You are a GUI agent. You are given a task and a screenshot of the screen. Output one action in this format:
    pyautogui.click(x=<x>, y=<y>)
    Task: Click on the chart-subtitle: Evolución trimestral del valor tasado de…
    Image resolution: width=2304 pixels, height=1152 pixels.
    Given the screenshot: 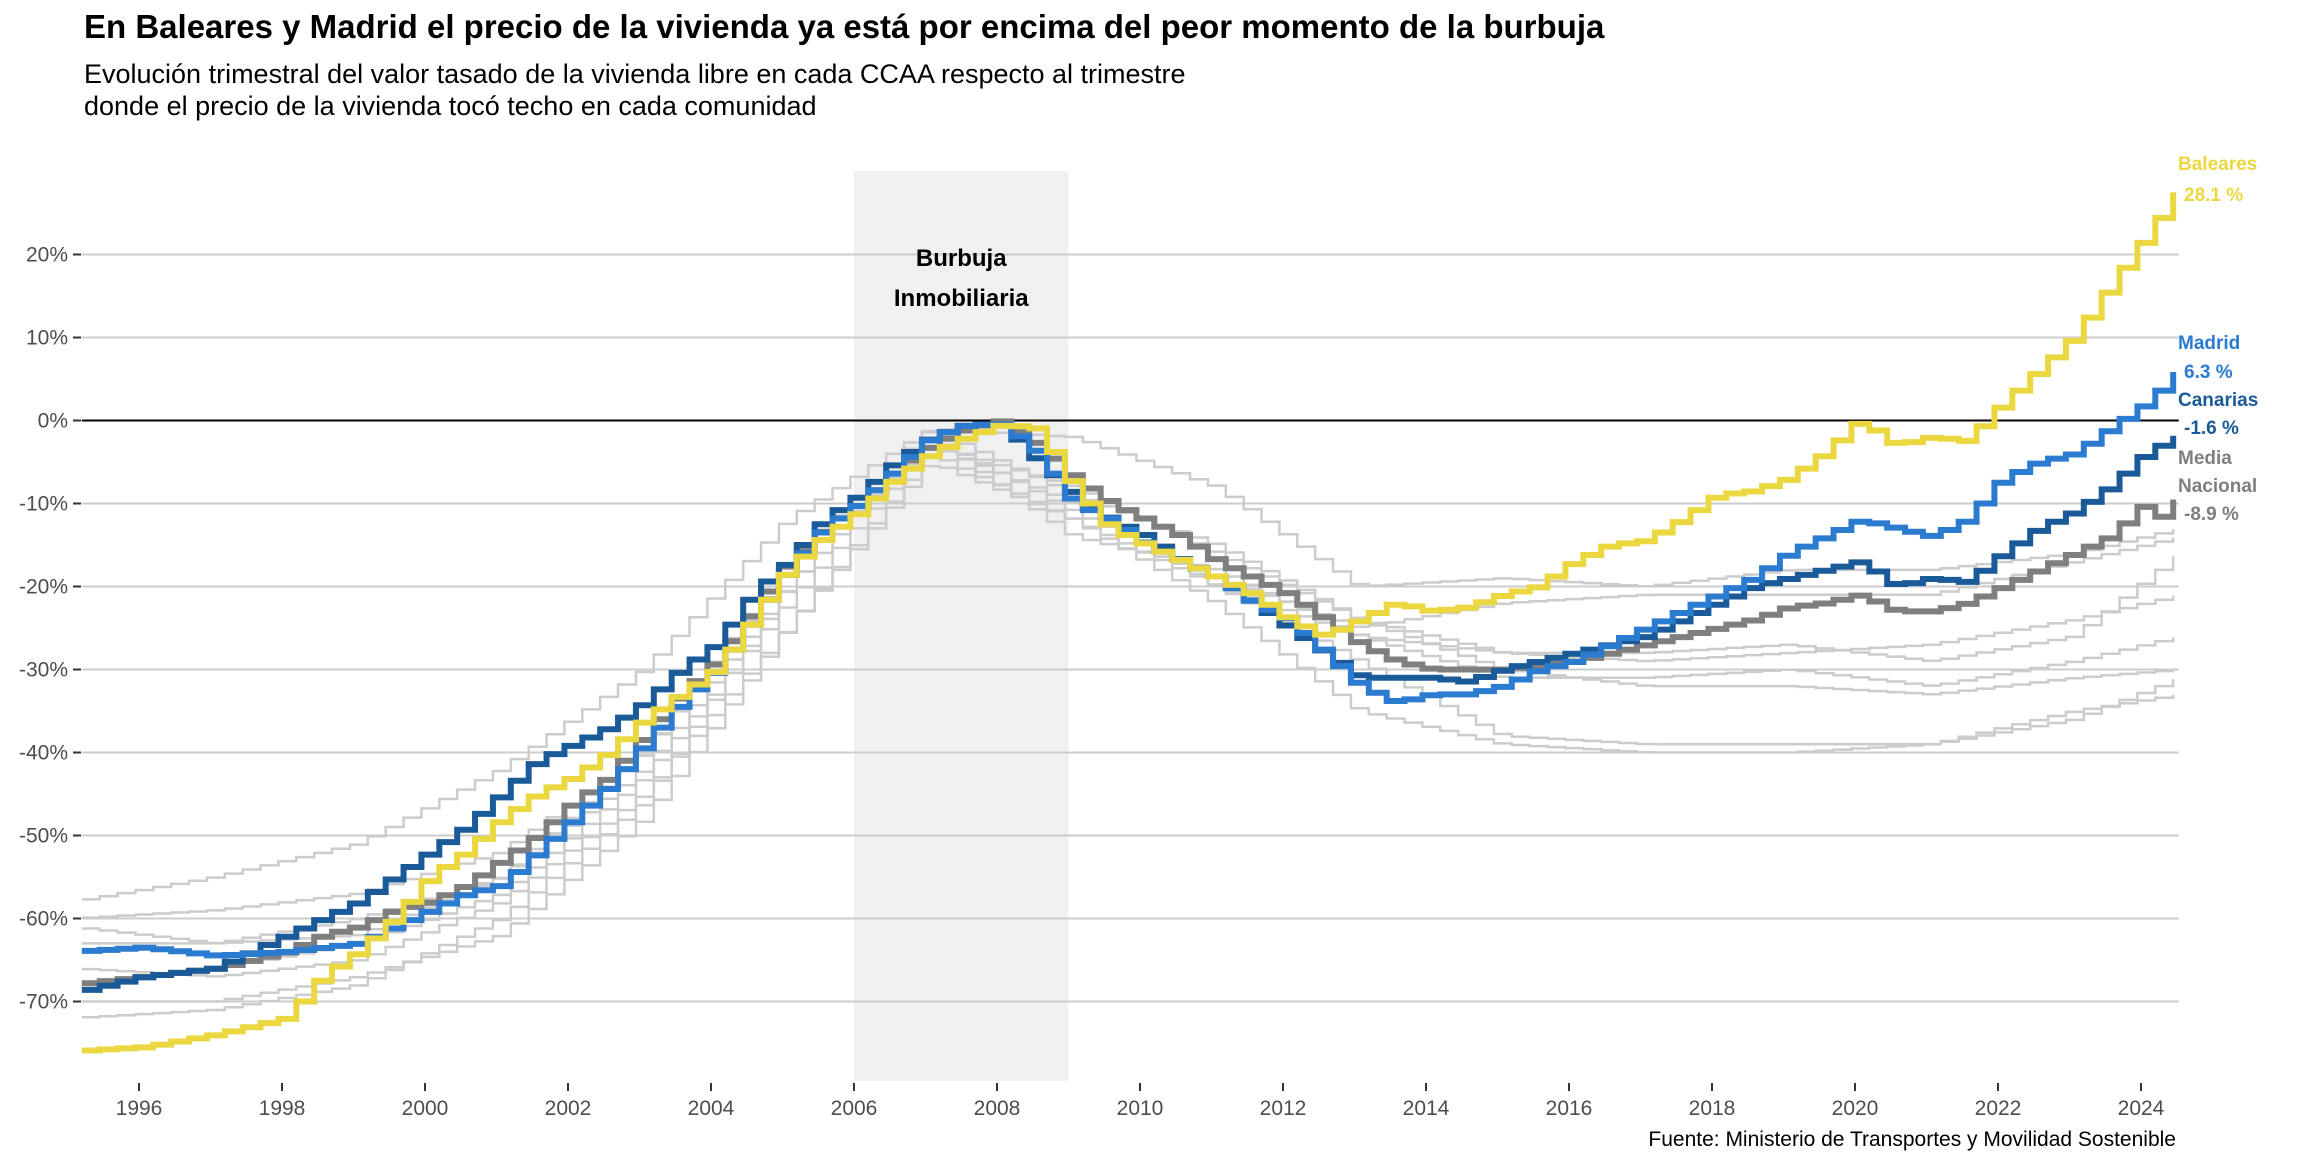 What is the action you would take?
    pyautogui.click(x=635, y=90)
    